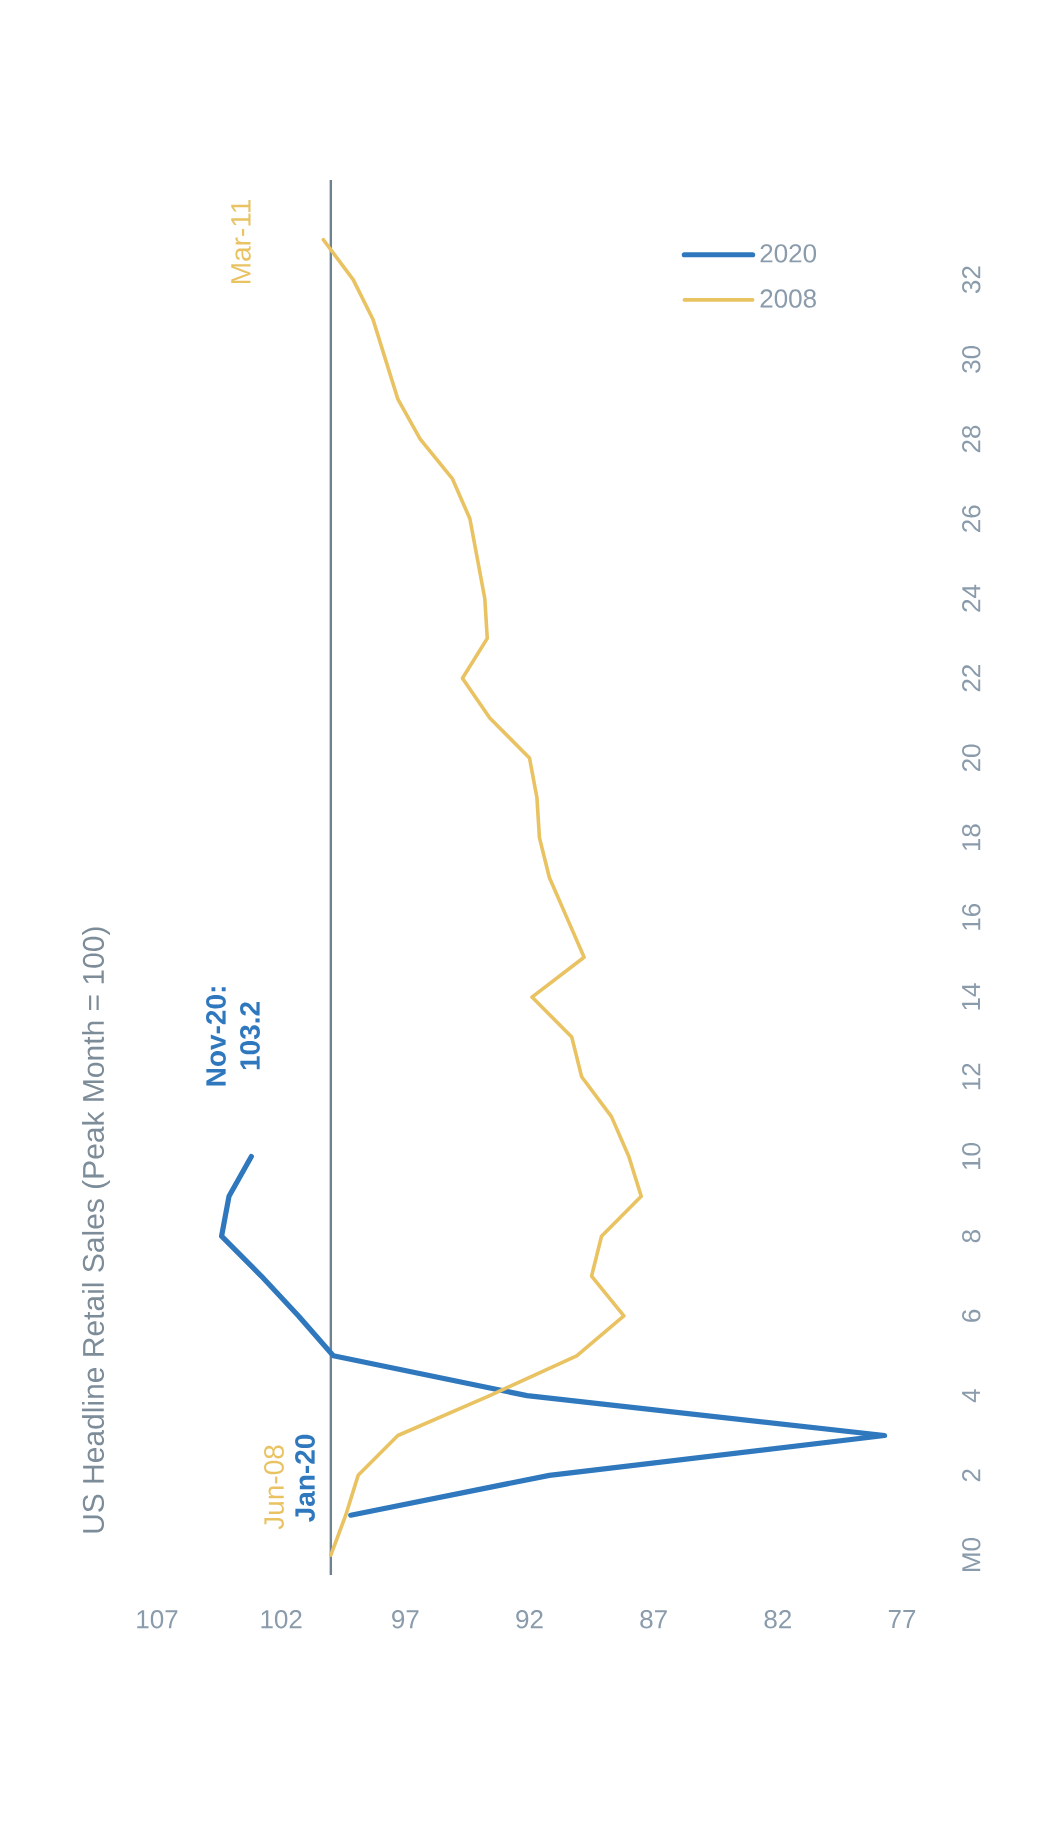  What do you see at coordinates (971, 1475) in the screenshot?
I see `y-tick-label: 2` at bounding box center [971, 1475].